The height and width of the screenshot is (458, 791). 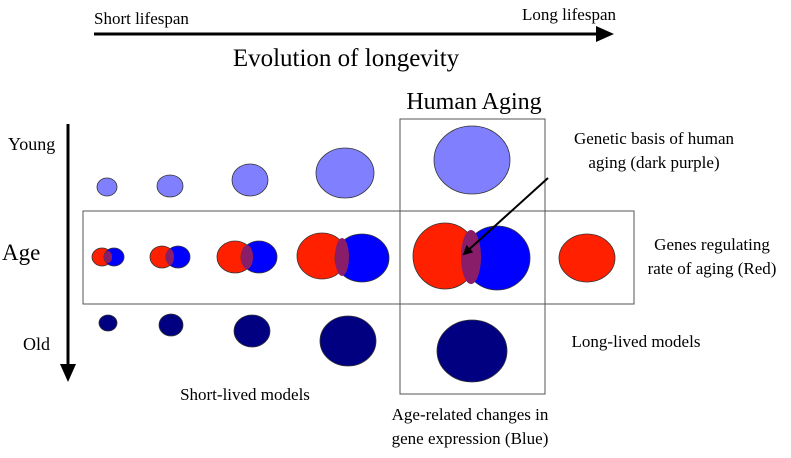 I want to click on age-related-line1: Age-related changes in, so click(x=470, y=414).